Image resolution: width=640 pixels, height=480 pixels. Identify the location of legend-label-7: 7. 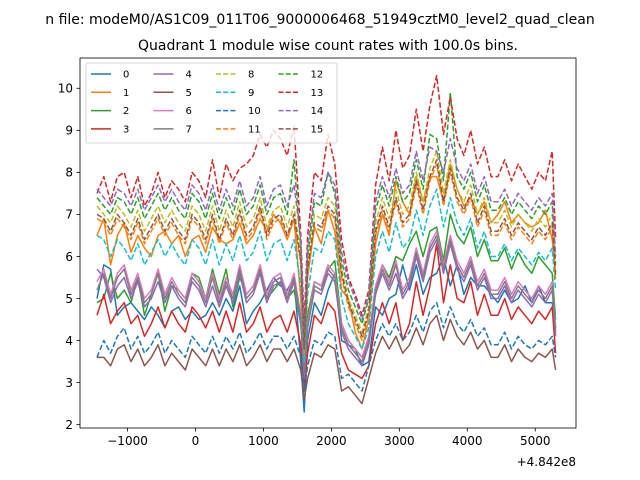
(189, 129).